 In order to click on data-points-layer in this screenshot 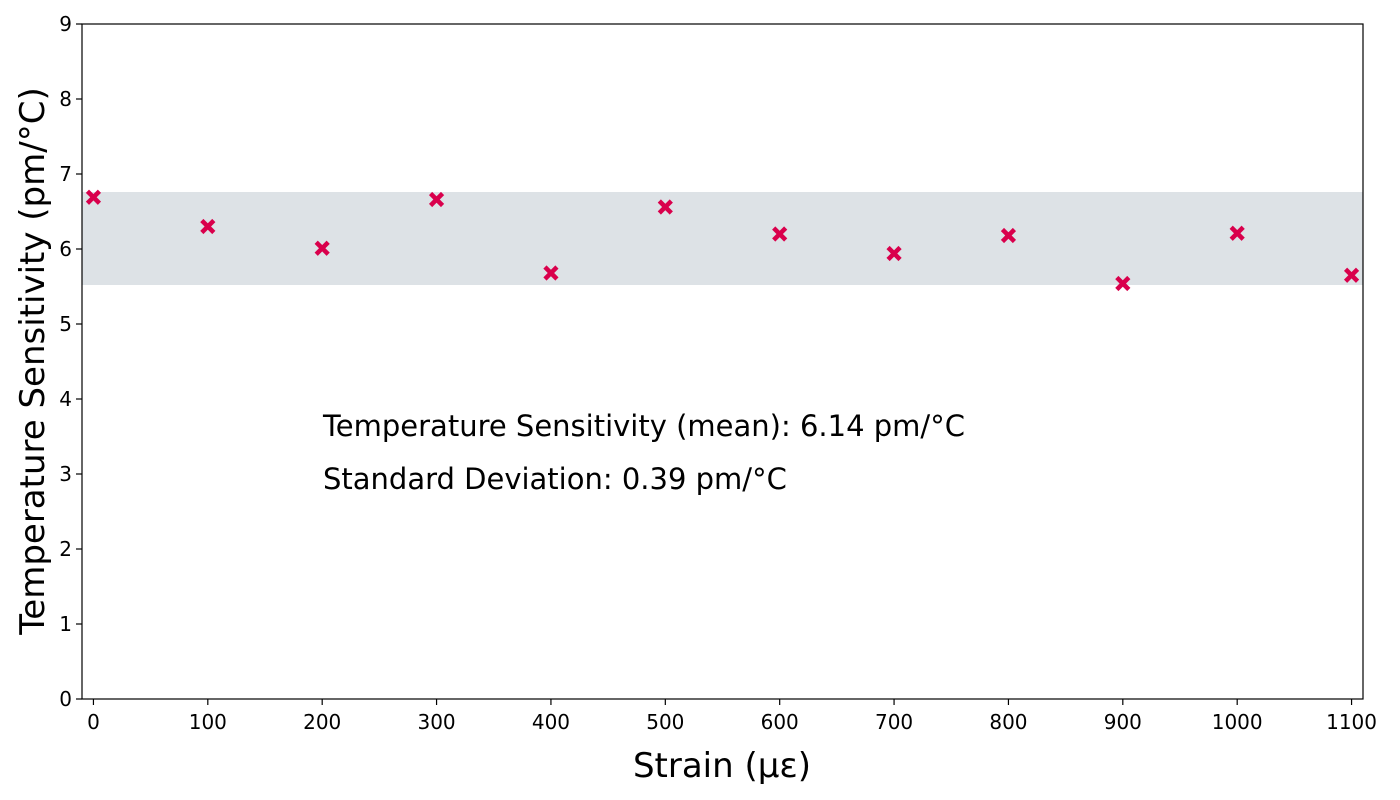, I will do `click(722, 240)`.